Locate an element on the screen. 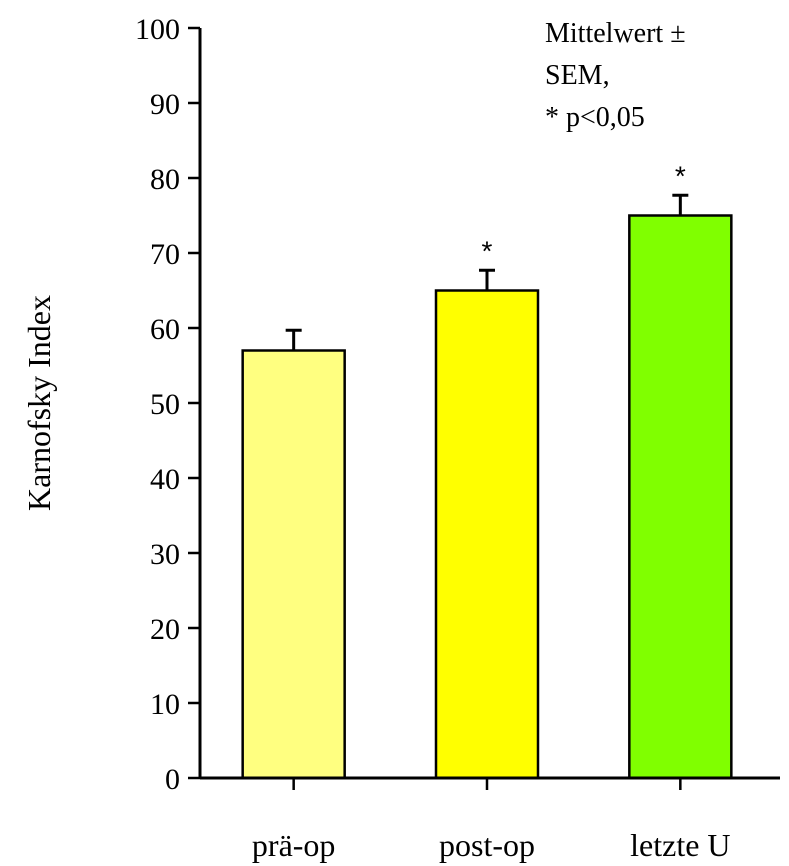 This screenshot has height=866, width=789. x-tick-label: letzte U is located at coordinates (680, 845).